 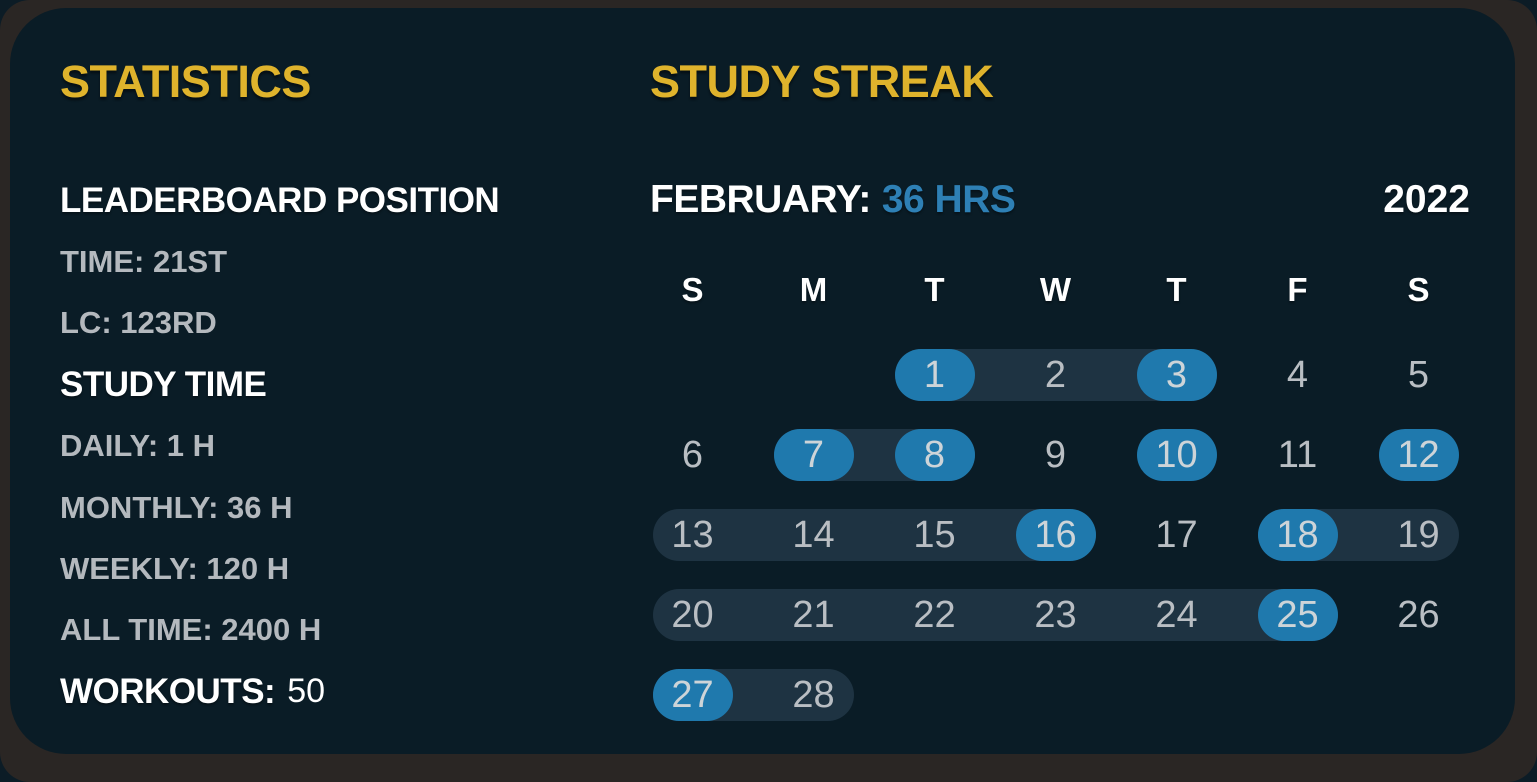 I want to click on calendar-day: 9, so click(x=1055, y=454).